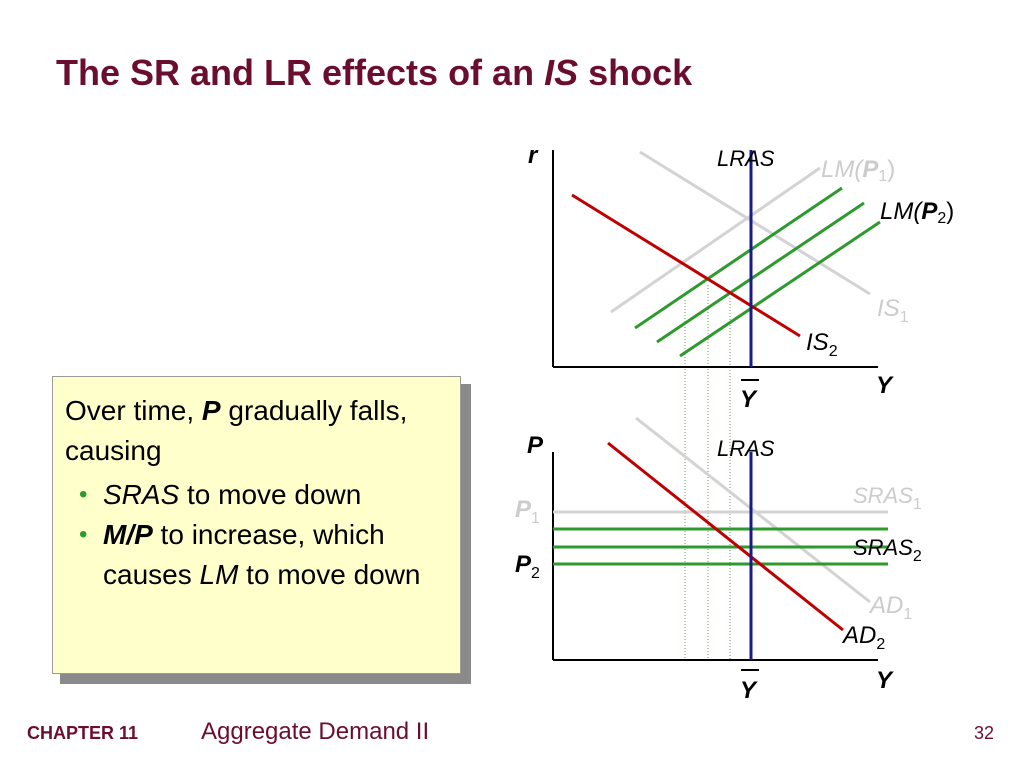 The image size is (1024, 768). What do you see at coordinates (887, 498) in the screenshot?
I see `sras1-label: SRAS1` at bounding box center [887, 498].